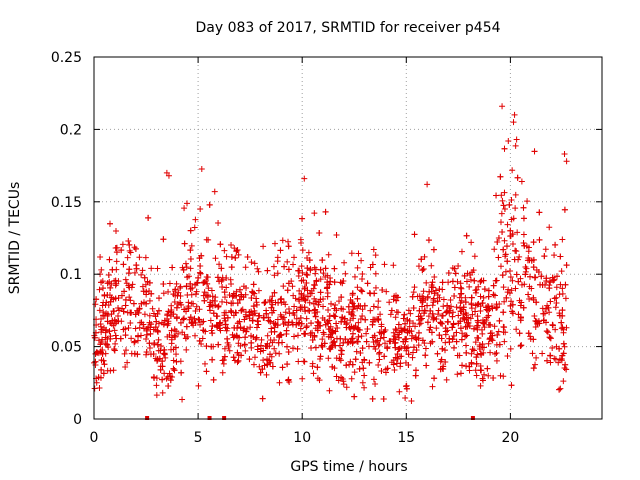  What do you see at coordinates (209, 418) in the screenshot?
I see `zero-value-marker` at bounding box center [209, 418].